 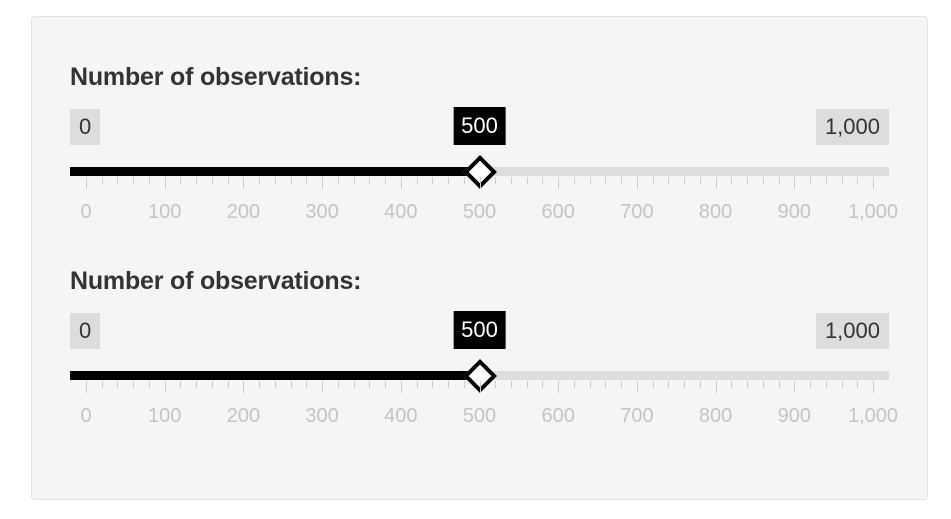 I want to click on slider-track-fill, so click(x=275, y=375).